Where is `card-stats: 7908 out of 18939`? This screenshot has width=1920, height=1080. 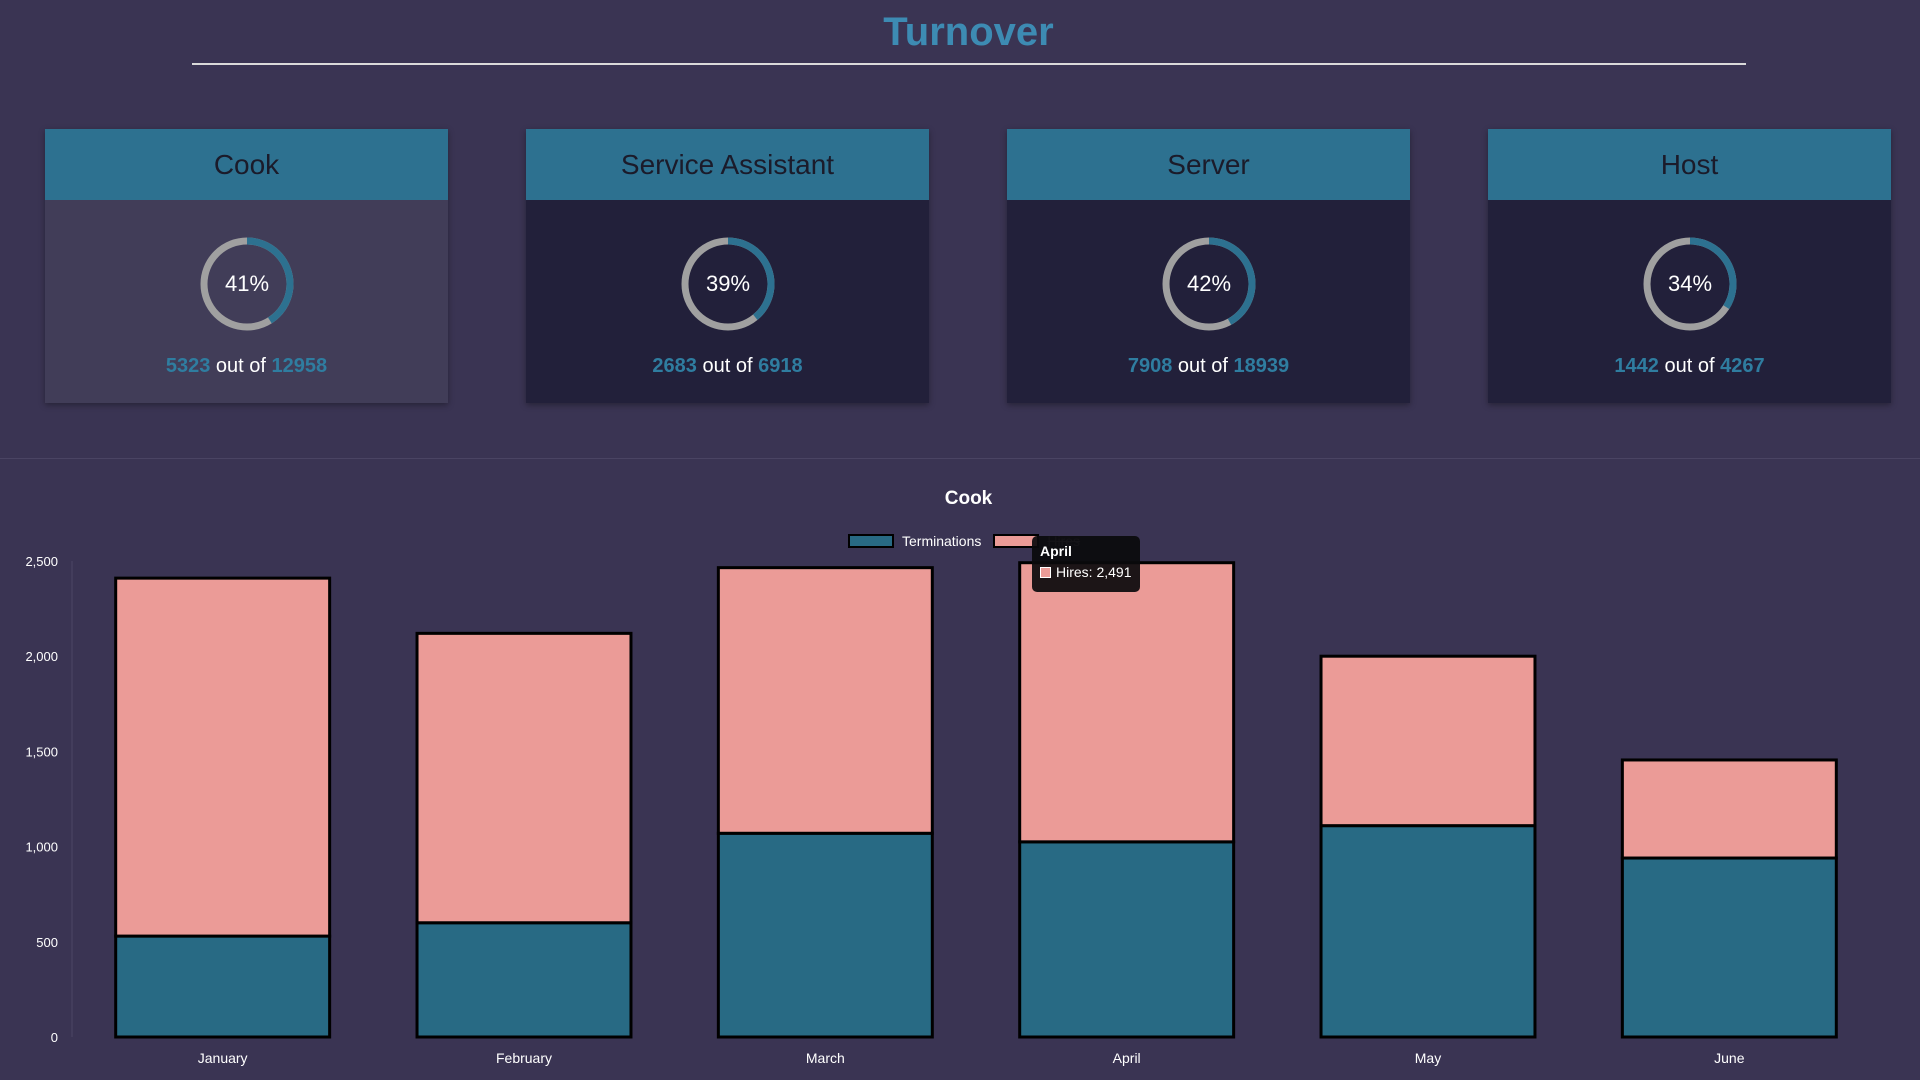
card-stats: 7908 out of 18939 is located at coordinates (1208, 366).